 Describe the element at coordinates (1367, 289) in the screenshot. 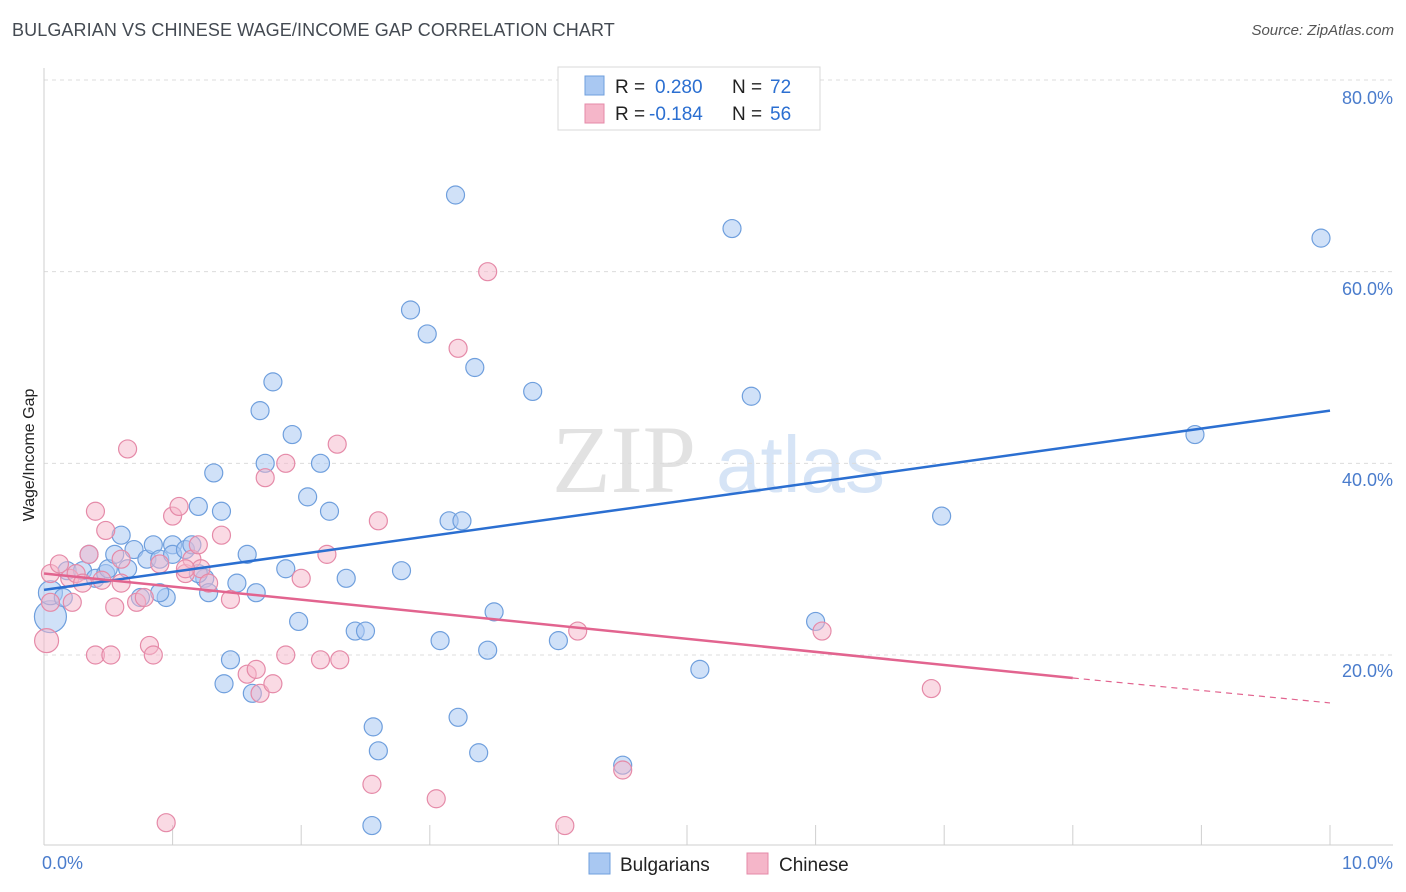

I see `y-tick-60: 60.0%` at that location.